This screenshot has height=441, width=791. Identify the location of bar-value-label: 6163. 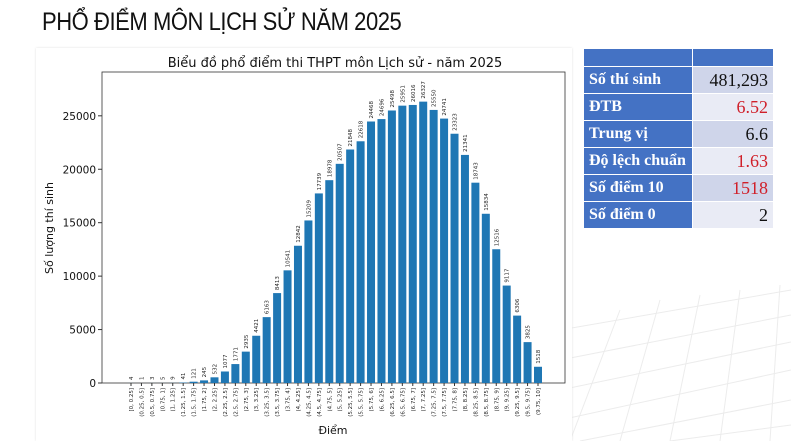
(268, 307).